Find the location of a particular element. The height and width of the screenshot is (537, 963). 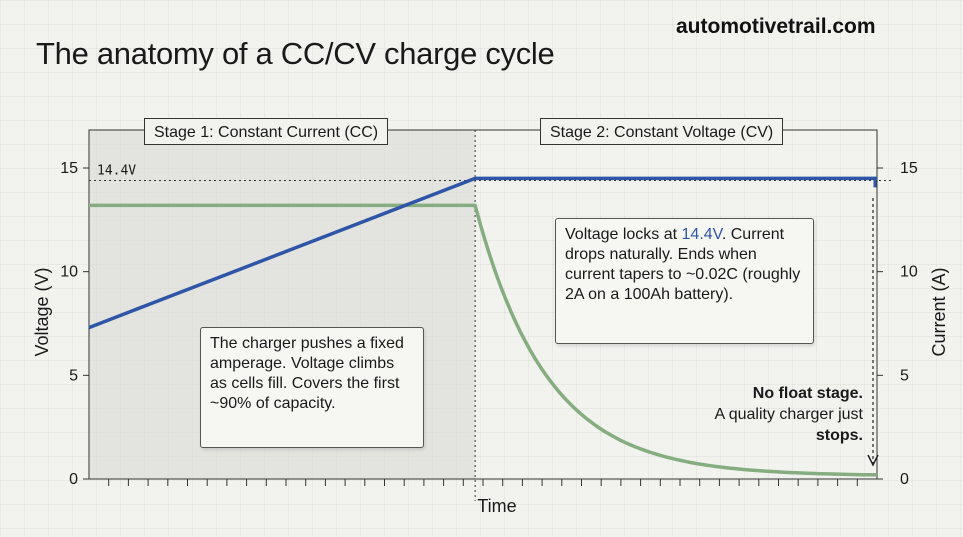

y-tick-label-right: 10 is located at coordinates (909, 272).